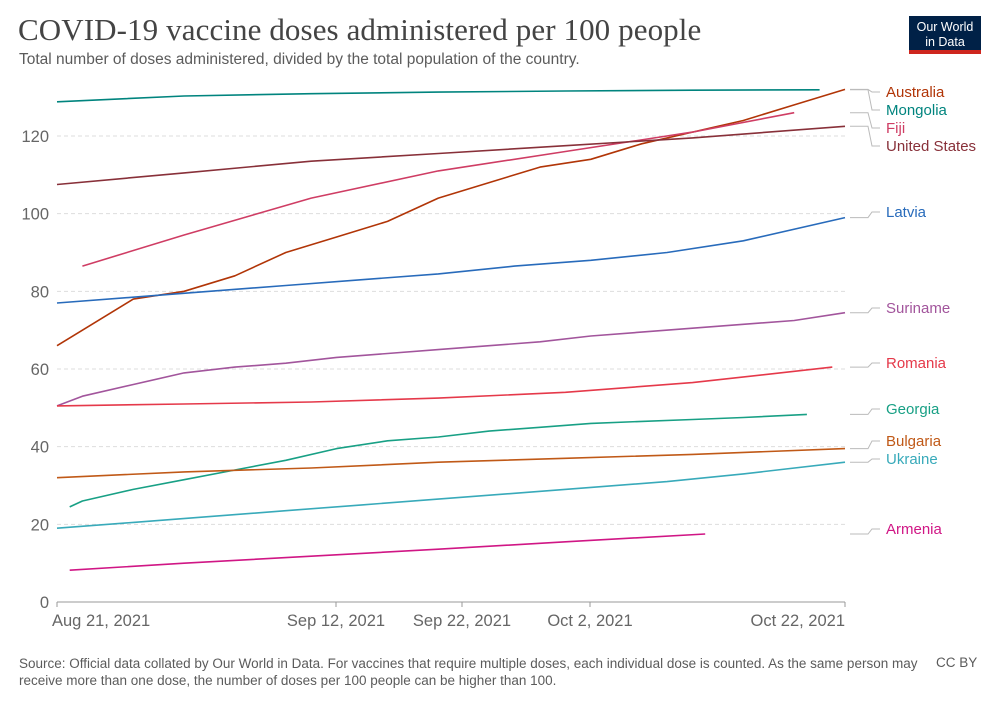 This screenshot has width=1000, height=705. Describe the element at coordinates (438, 96) in the screenshot. I see `series-line-mongolia` at that location.